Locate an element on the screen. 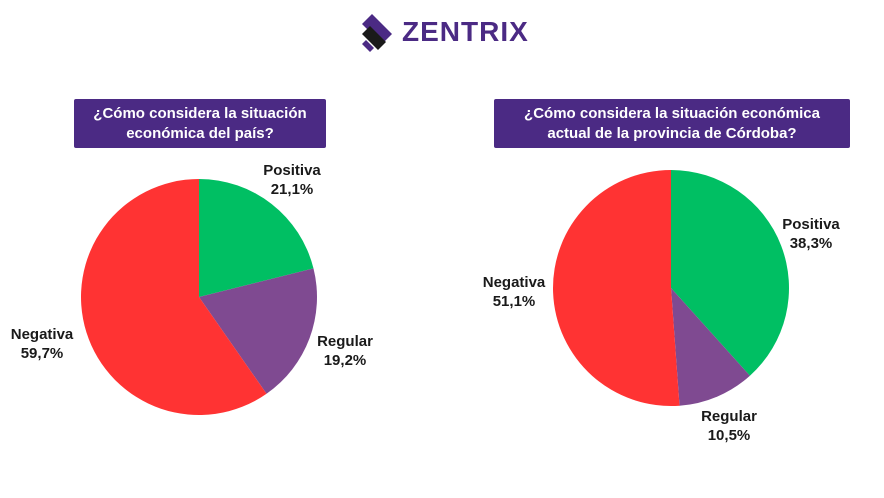 The height and width of the screenshot is (498, 884). right-pie-value-positiva: 38,3% is located at coordinates (811, 243).